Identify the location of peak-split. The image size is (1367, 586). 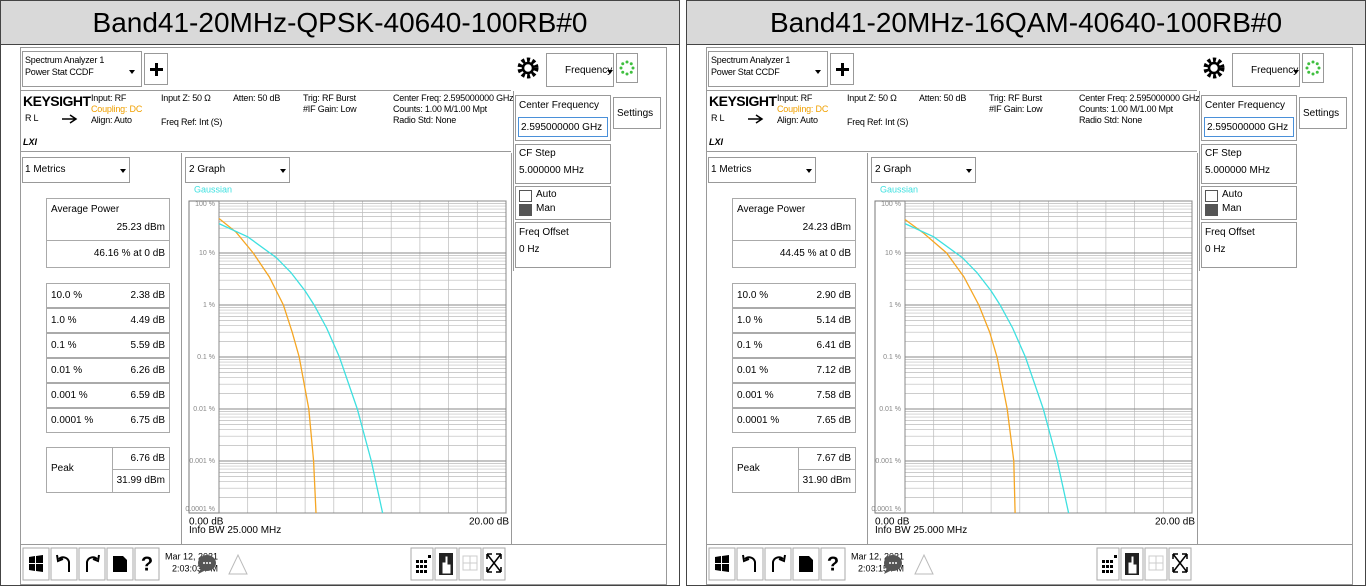
(112, 470).